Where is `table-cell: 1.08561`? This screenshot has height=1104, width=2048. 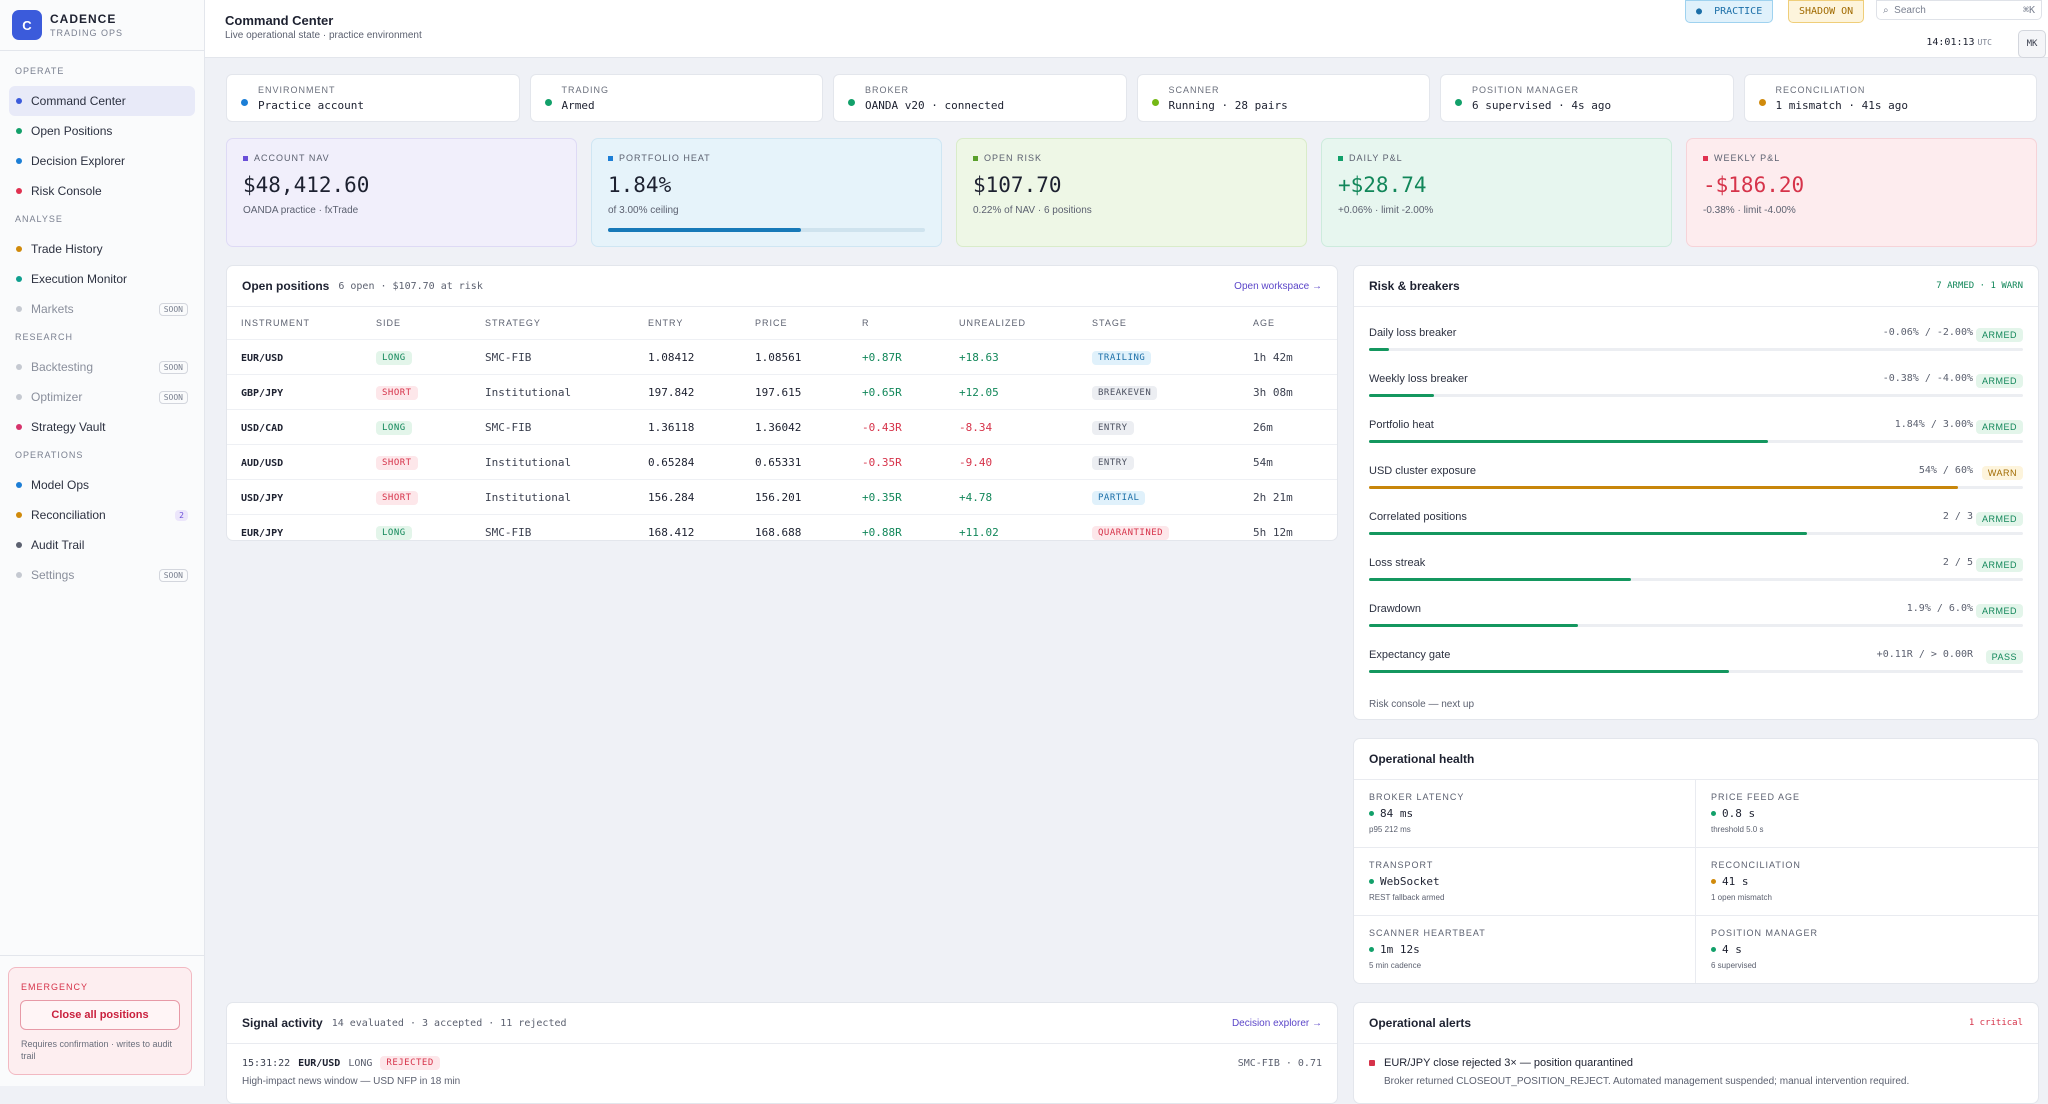
table-cell: 1.08561 is located at coordinates (808, 357).